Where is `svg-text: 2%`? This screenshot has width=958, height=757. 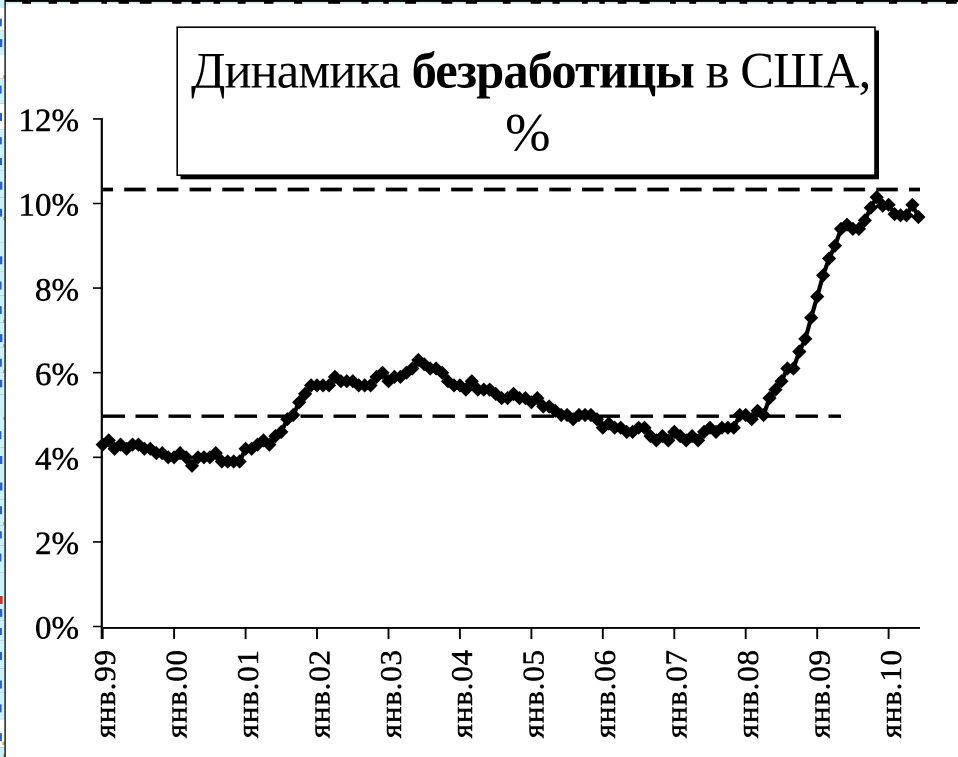 svg-text: 2% is located at coordinates (57, 544).